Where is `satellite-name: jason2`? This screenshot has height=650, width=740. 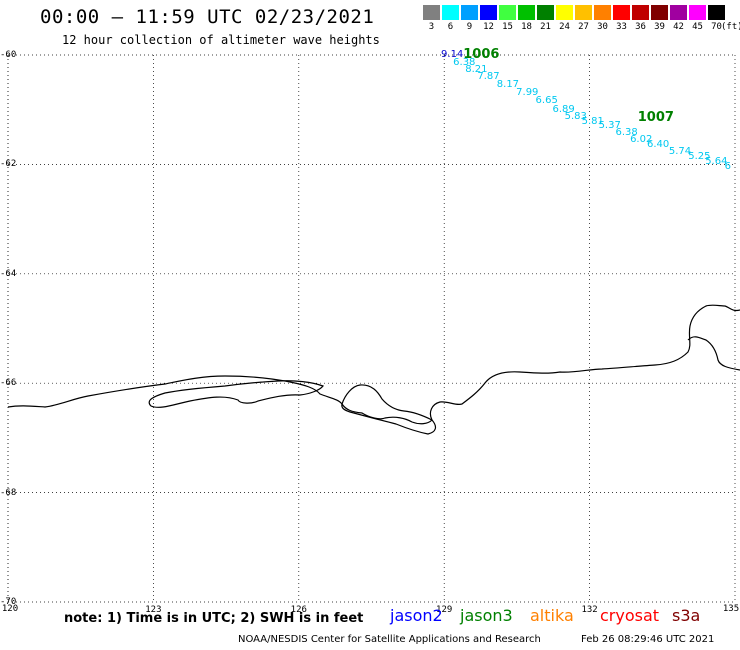
satellite-name: jason2 is located at coordinates (416, 615).